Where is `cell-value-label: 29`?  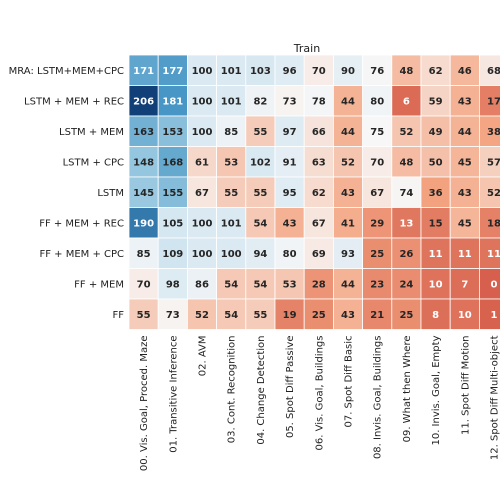
cell-value-label: 29 is located at coordinates (377, 223).